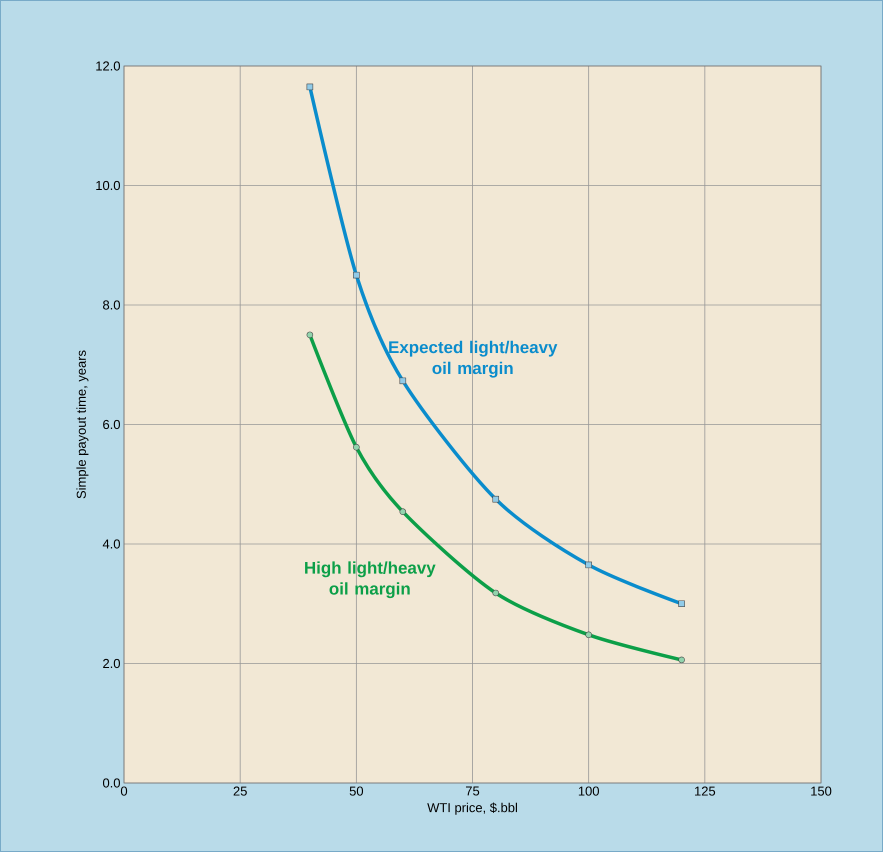  Describe the element at coordinates (473, 791) in the screenshot. I see `x-tick-label: 75` at that location.